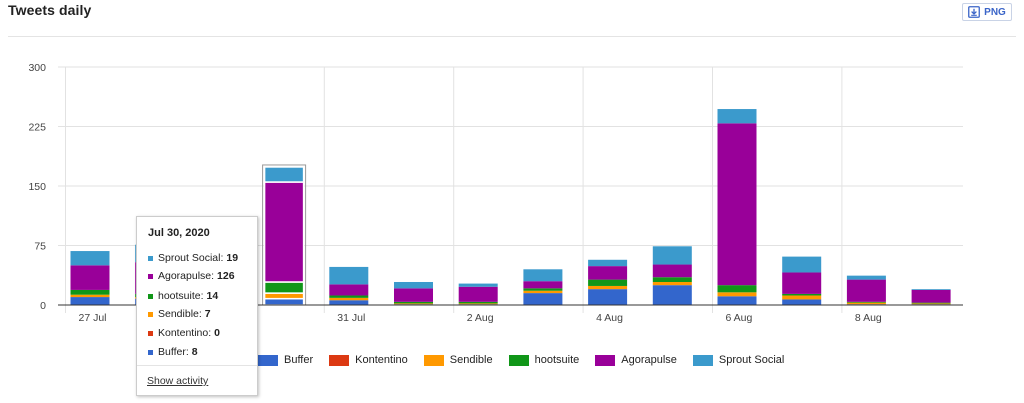 Image resolution: width=1024 pixels, height=403 pixels. Describe the element at coordinates (197, 365) in the screenshot. I see `tooltip-divider` at that location.